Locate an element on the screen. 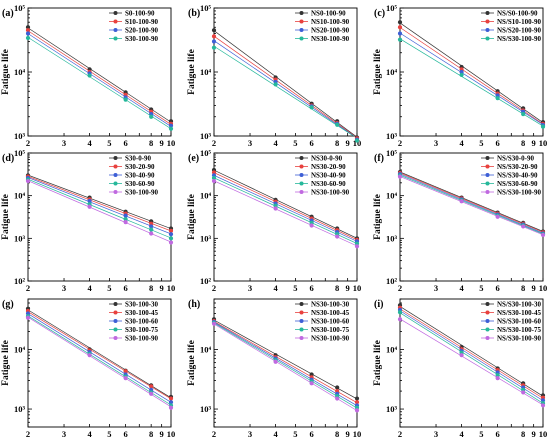 The height and width of the screenshot is (442, 550). legend-label: S10-100-90 is located at coordinates (142, 22).